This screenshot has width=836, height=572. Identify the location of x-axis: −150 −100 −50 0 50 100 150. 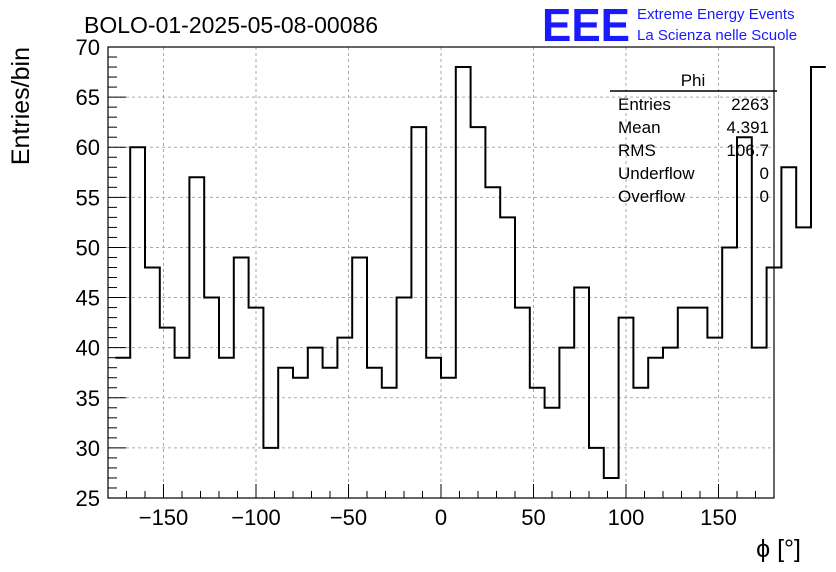
(441, 507).